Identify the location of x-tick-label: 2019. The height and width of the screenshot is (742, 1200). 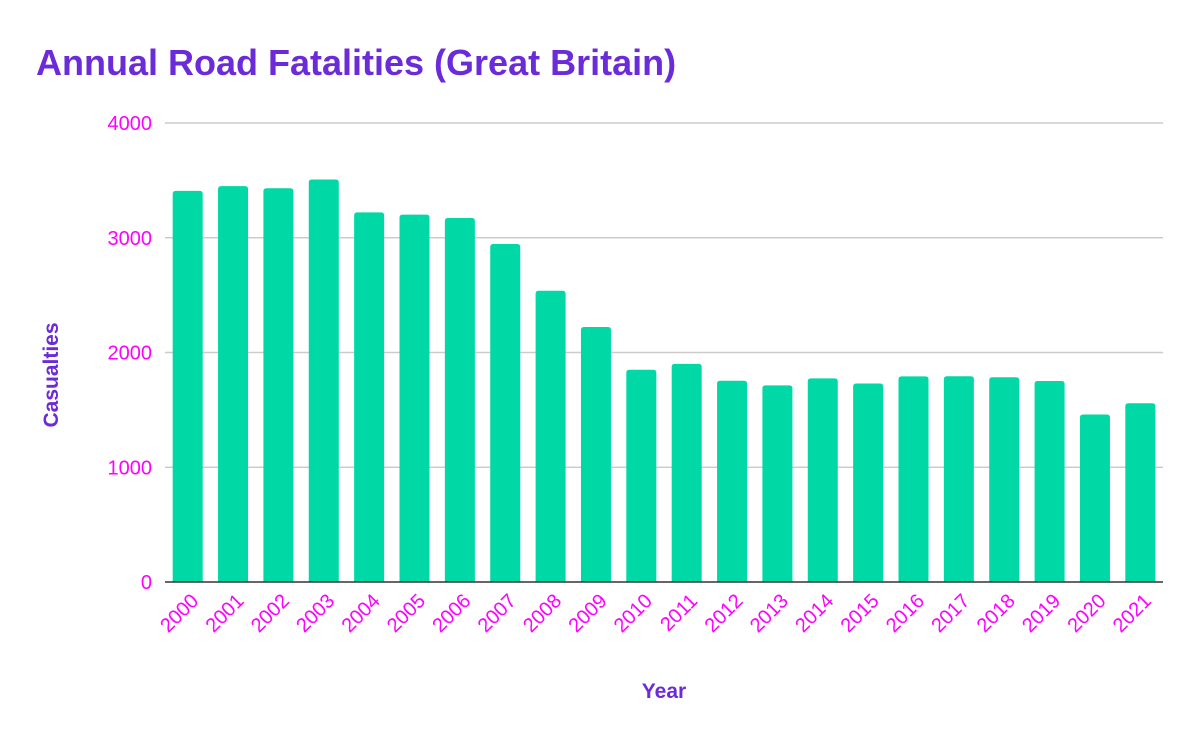
(1041, 613).